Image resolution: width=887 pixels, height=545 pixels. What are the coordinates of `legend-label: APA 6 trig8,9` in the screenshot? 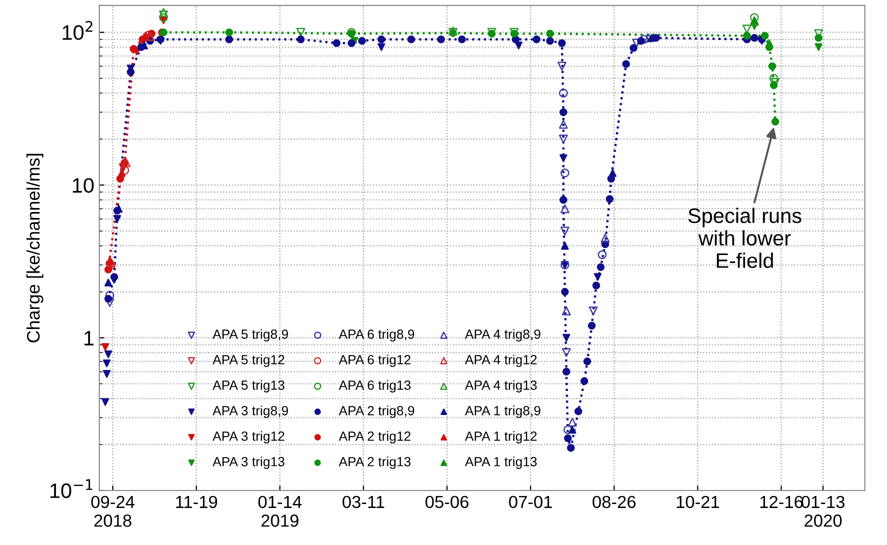 It's located at (376, 335).